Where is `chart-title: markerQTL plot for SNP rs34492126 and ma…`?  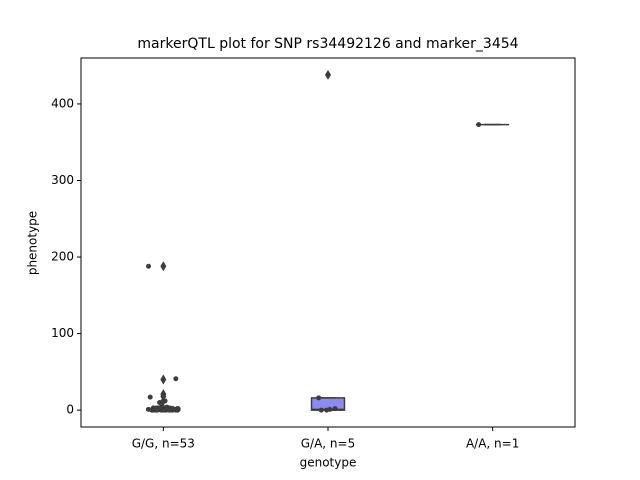 chart-title: markerQTL plot for SNP rs34492126 and ma… is located at coordinates (327, 44).